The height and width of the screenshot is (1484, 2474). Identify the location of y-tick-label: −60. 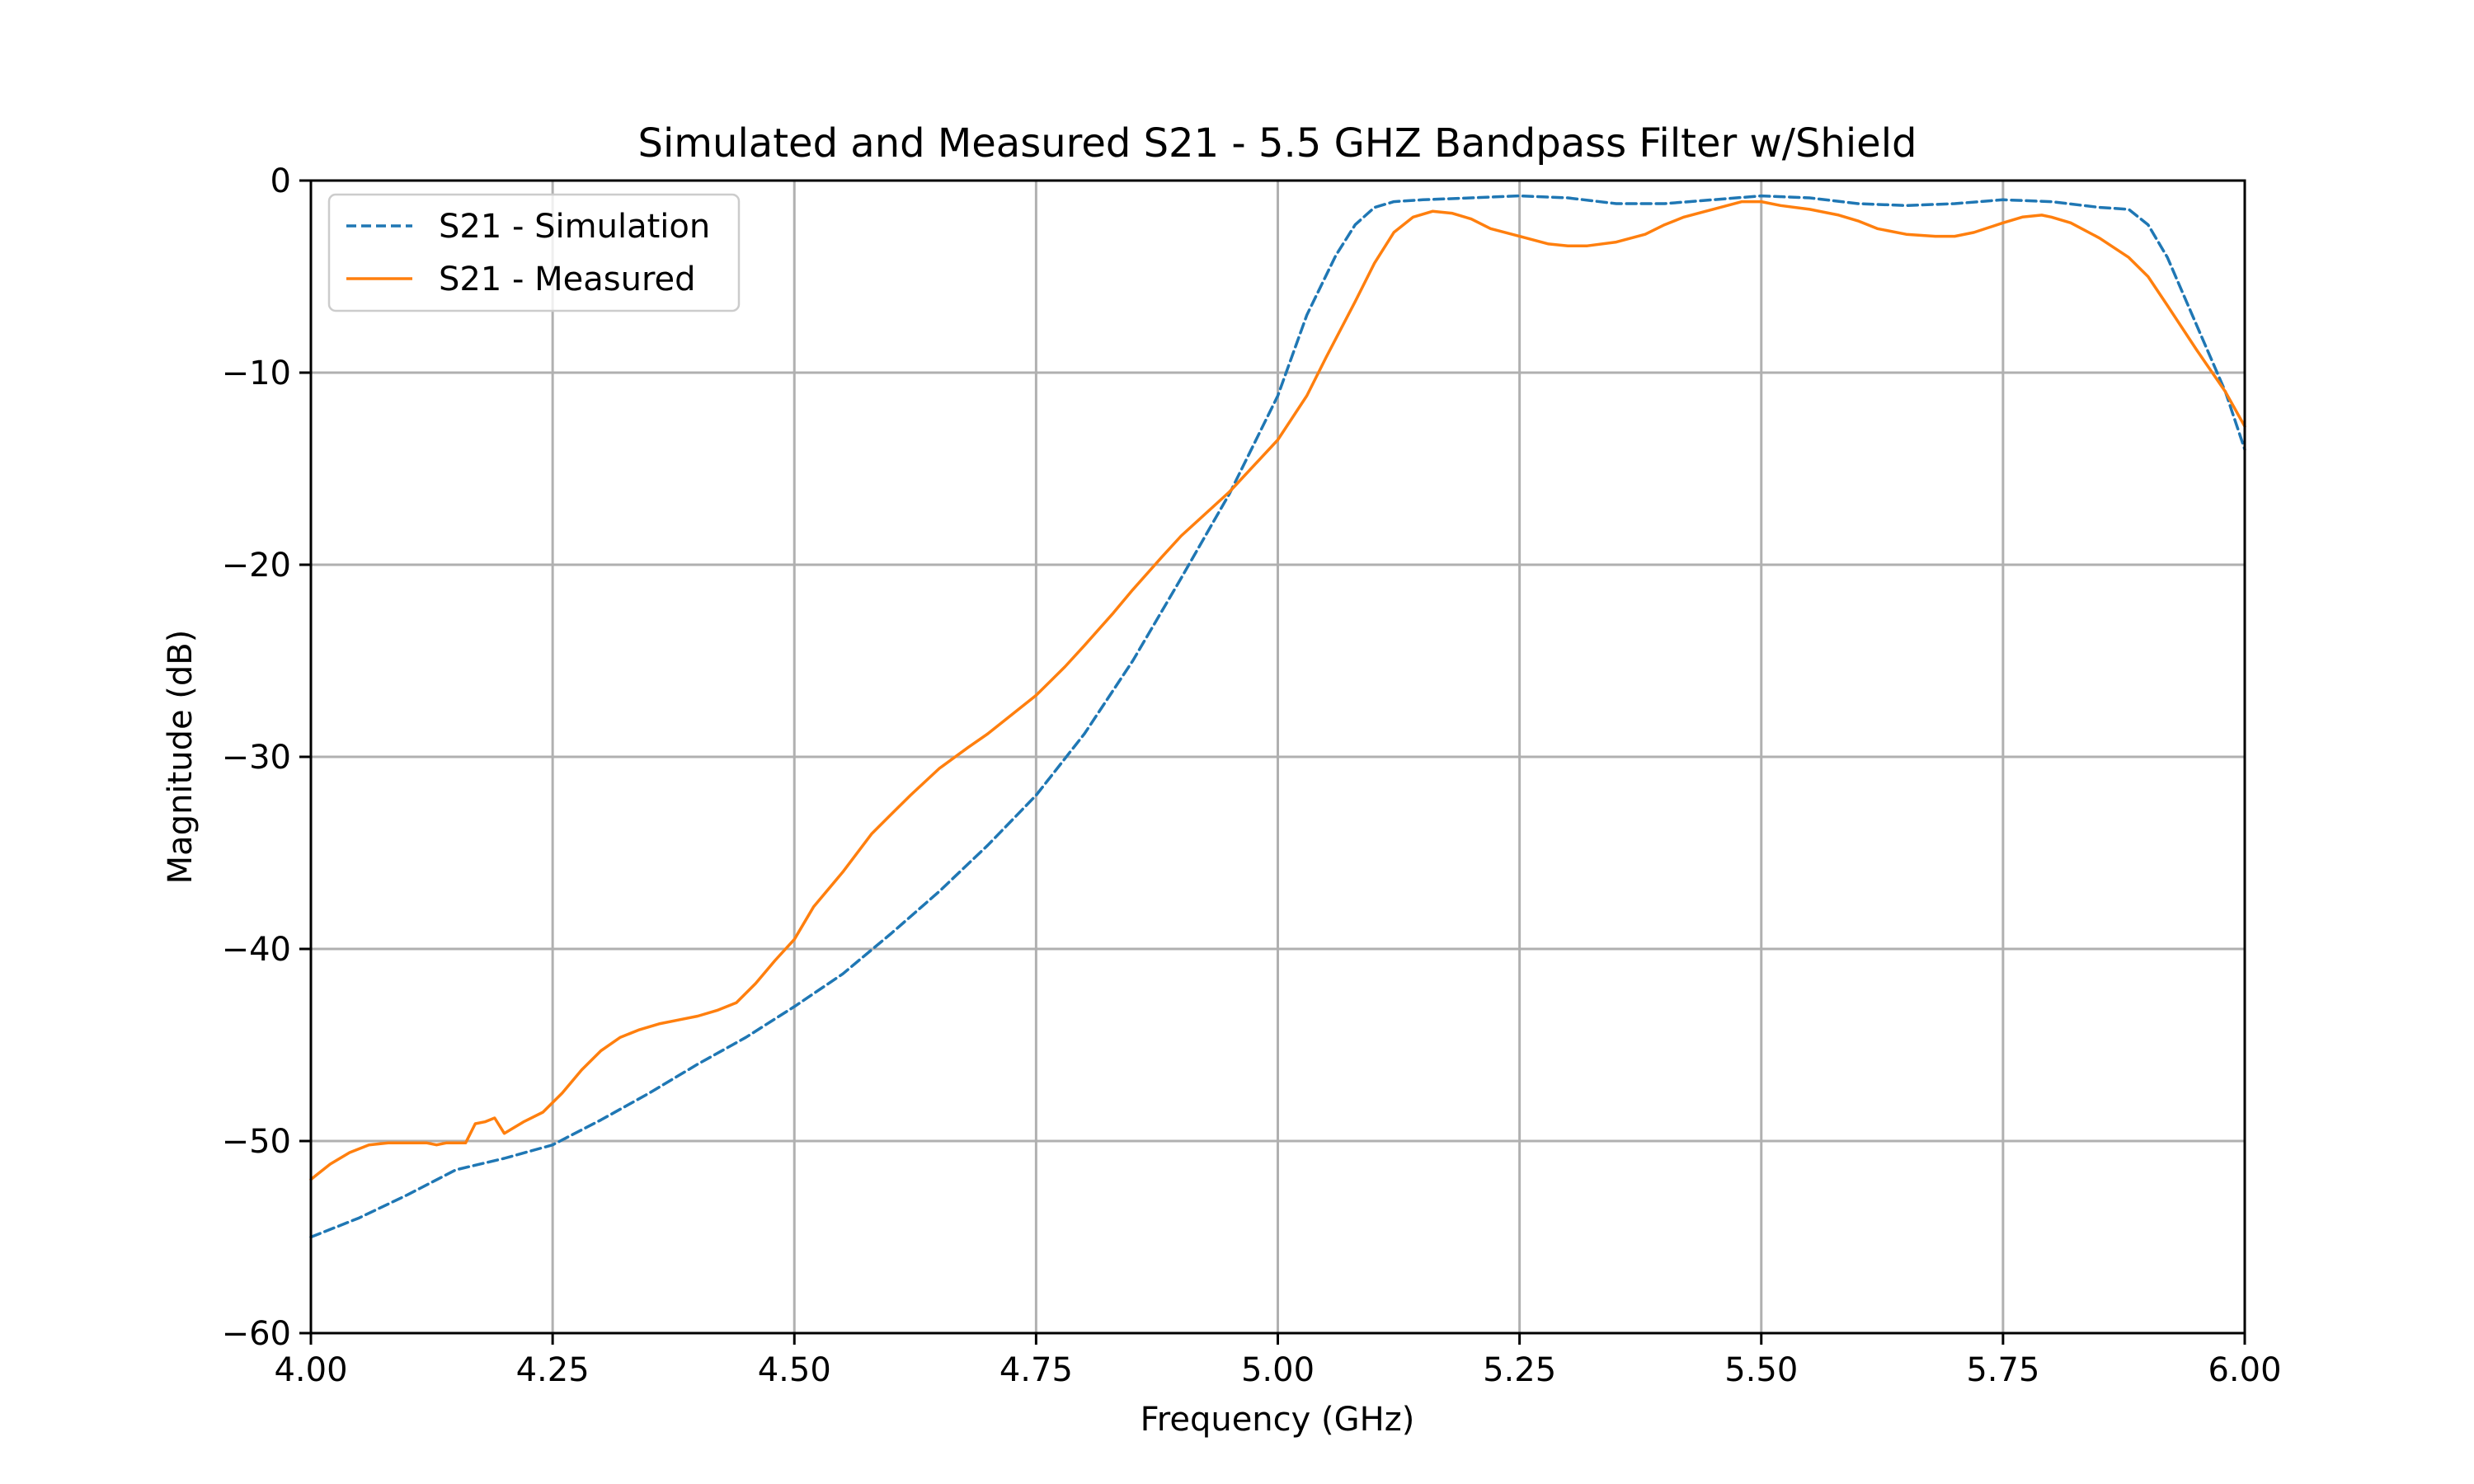
(256, 1334).